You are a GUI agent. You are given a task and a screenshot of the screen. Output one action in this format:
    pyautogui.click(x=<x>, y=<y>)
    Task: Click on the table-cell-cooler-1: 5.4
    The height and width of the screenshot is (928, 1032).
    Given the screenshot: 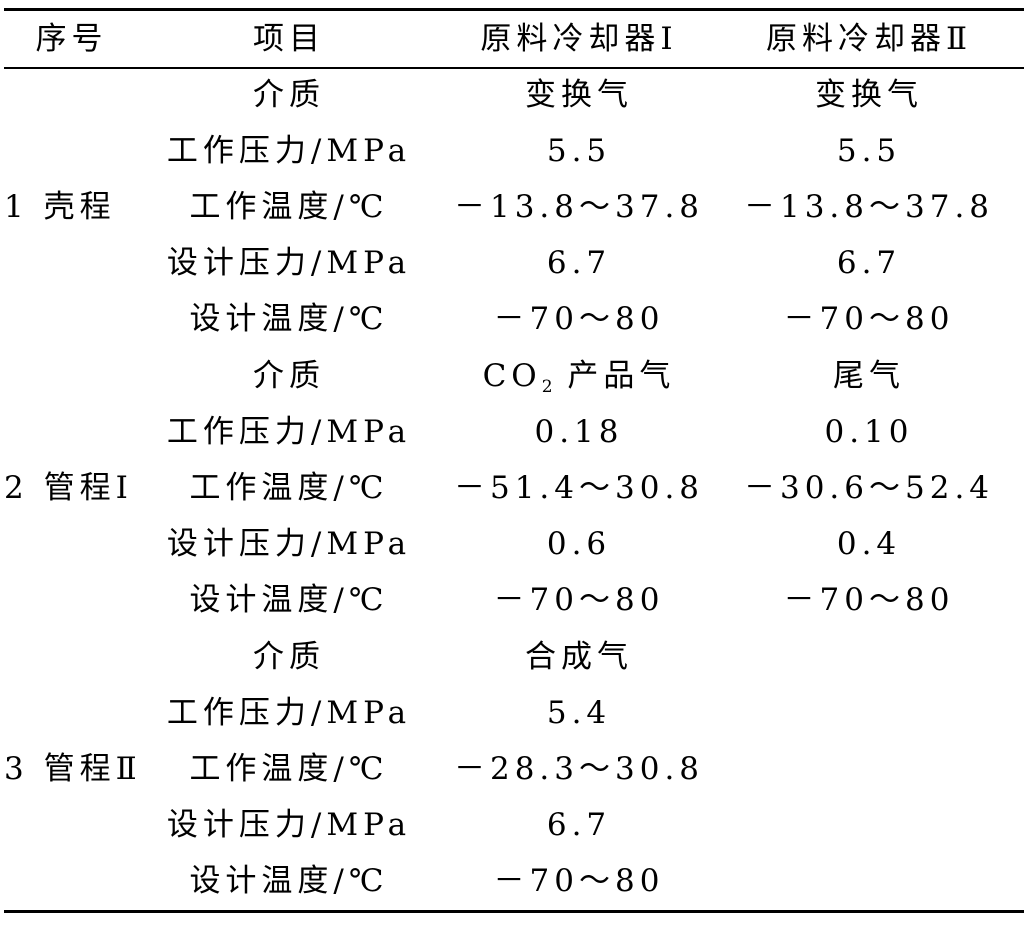 What is the action you would take?
    pyautogui.click(x=579, y=713)
    